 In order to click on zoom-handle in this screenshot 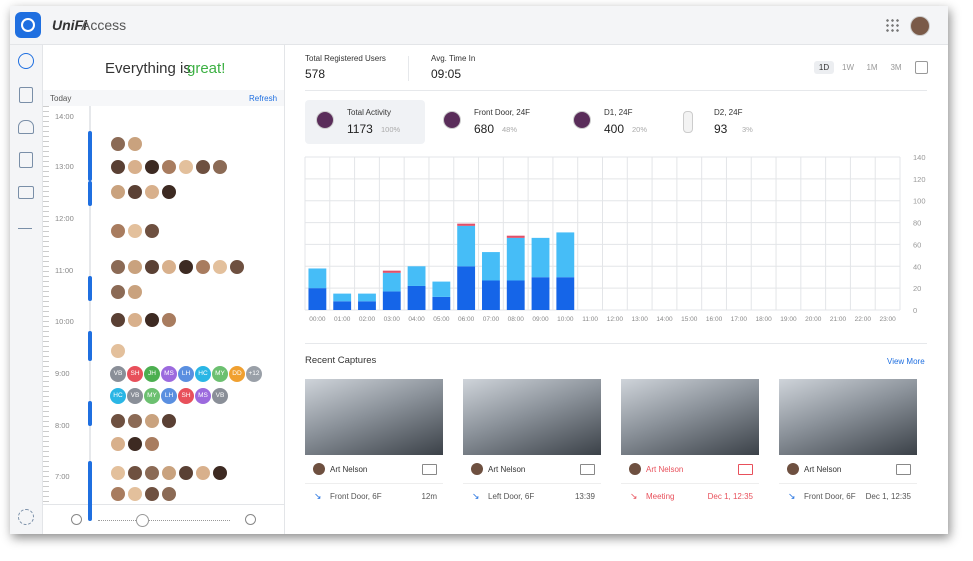, I will do `click(142, 520)`.